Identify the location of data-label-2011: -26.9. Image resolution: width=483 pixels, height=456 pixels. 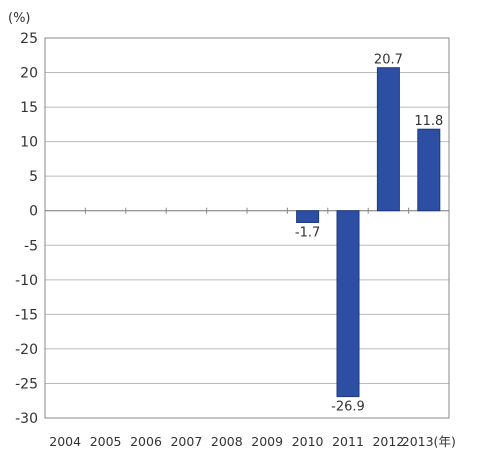
(348, 407).